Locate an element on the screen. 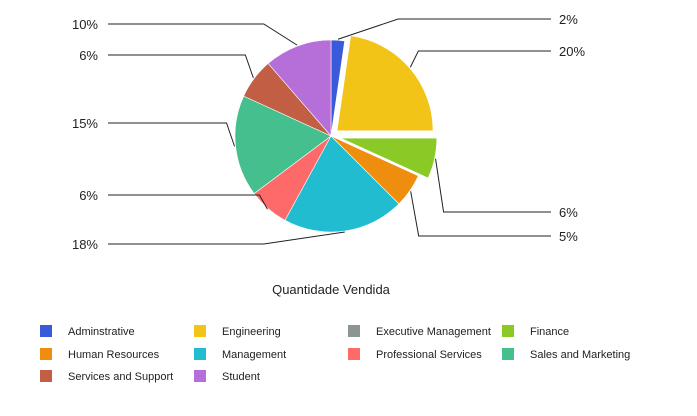 This screenshot has width=697, height=416. slice-engineering is located at coordinates (385, 83).